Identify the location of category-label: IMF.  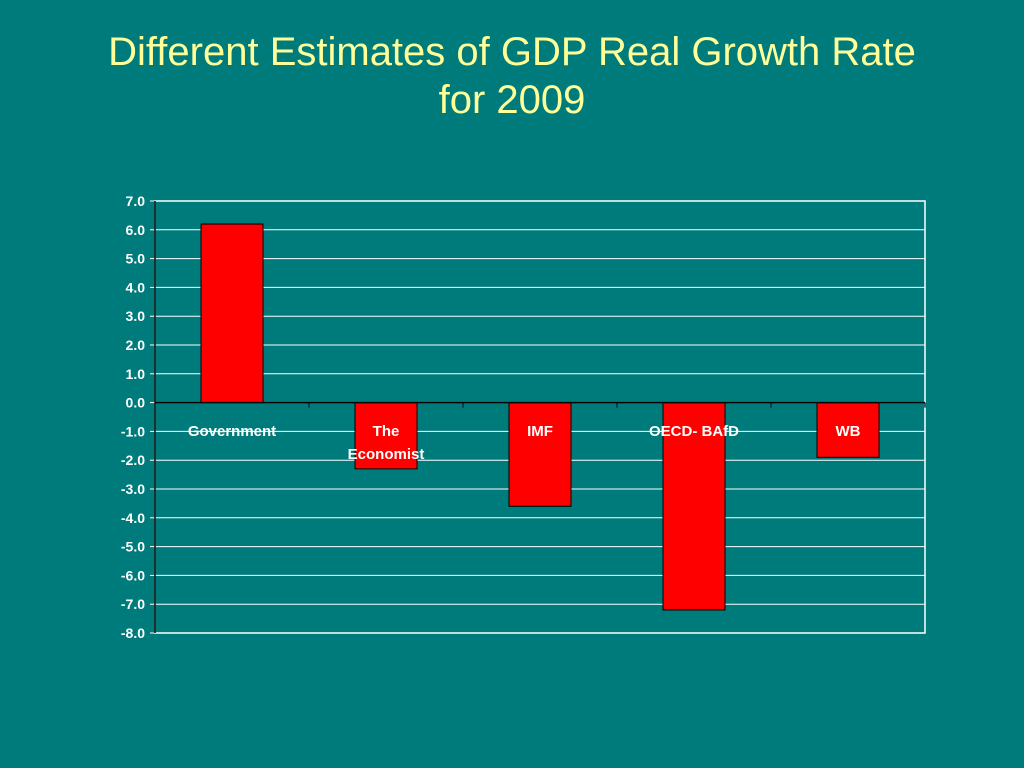
(540, 431).